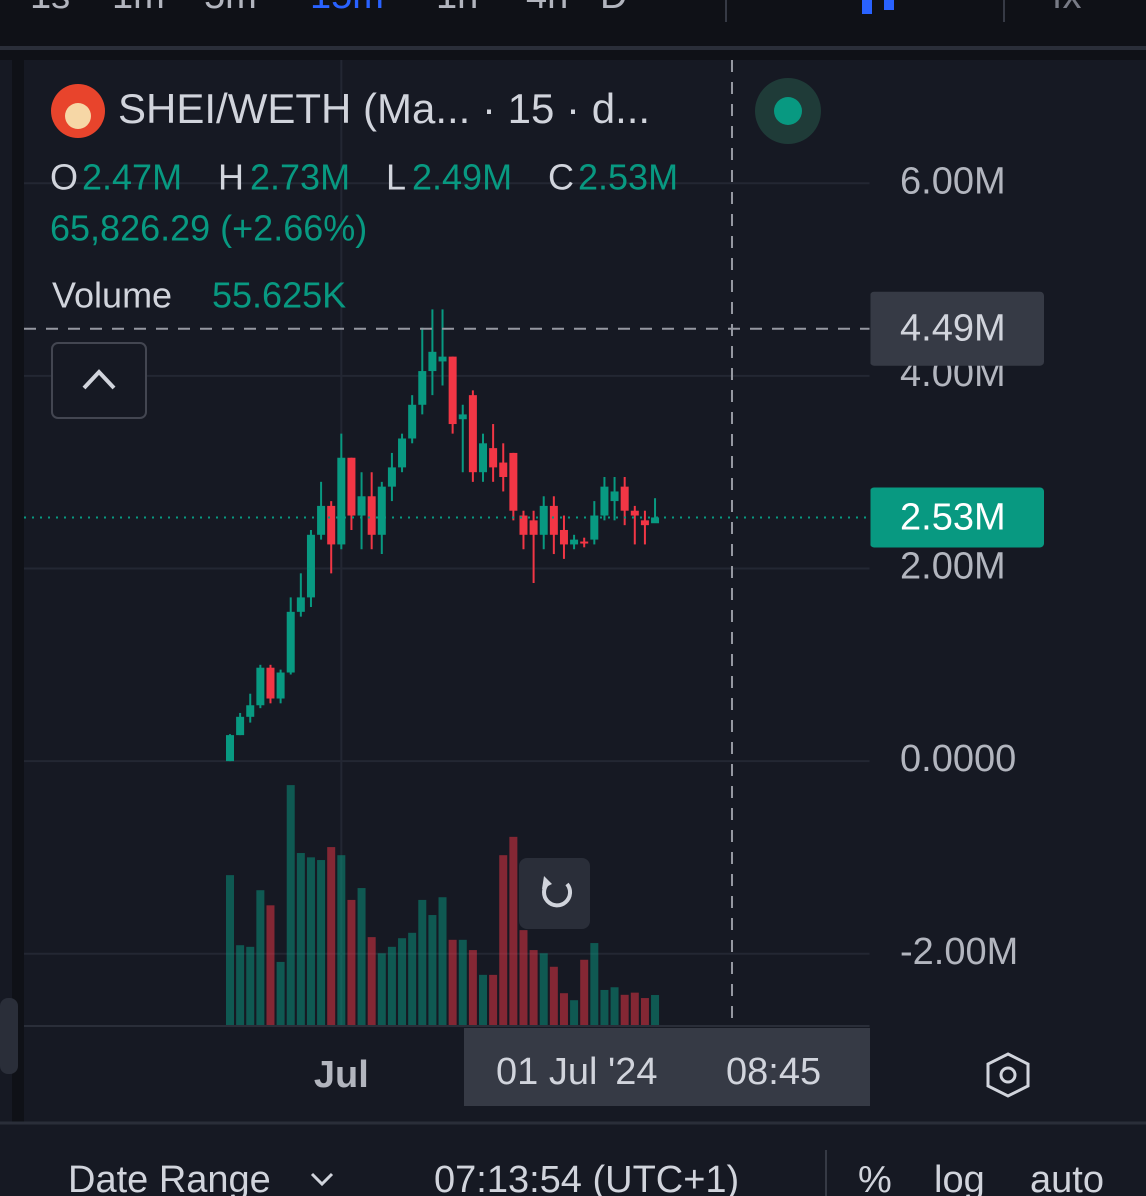  What do you see at coordinates (573, 25) in the screenshot?
I see `toolbar: 1s 1m 5m 15m 1h 4h Dfx` at bounding box center [573, 25].